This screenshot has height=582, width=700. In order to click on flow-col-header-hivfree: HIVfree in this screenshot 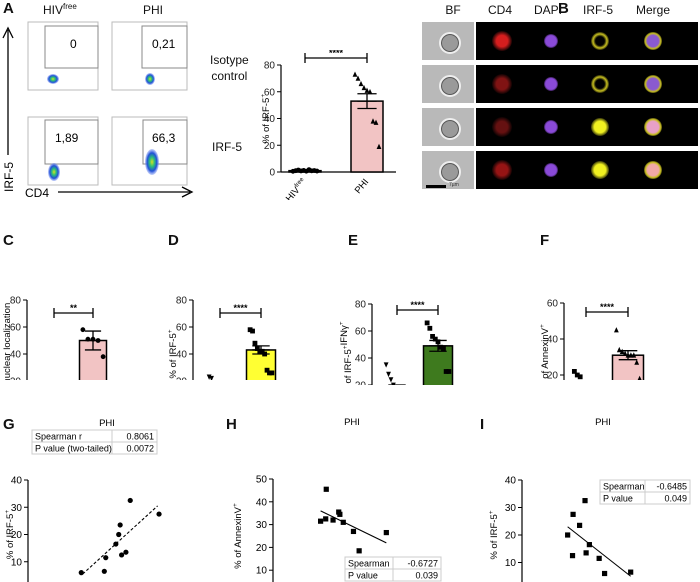, I will do `click(60, 9)`.